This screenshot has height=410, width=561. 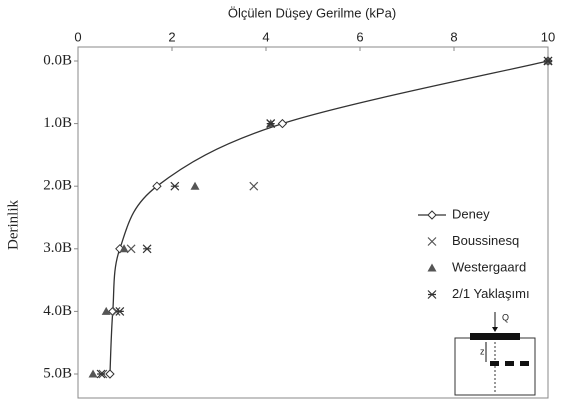 What do you see at coordinates (312, 12) in the screenshot?
I see `chart-title: Ölçülen Düşey Gerilme (kPa)` at bounding box center [312, 12].